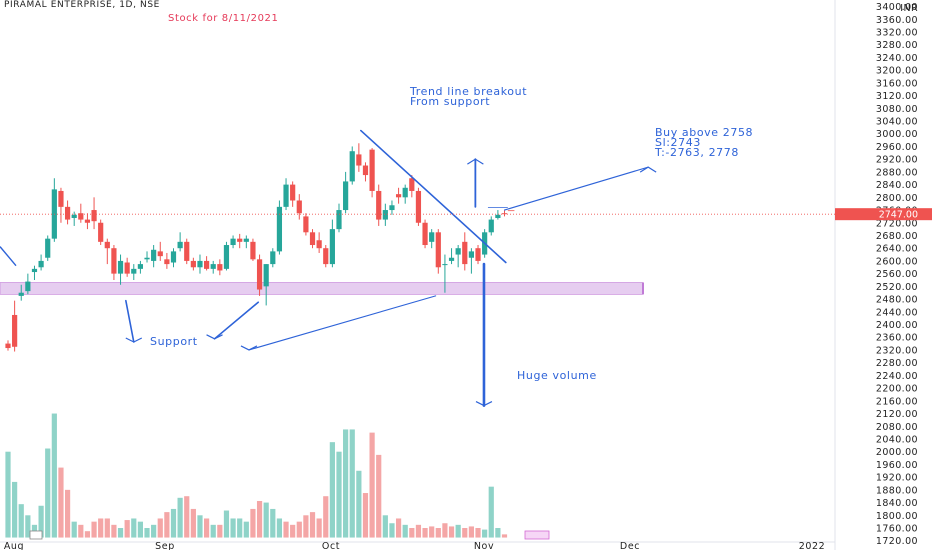  Describe the element at coordinates (897, 172) in the screenshot. I see `price-tick-label: 2880.00` at that location.